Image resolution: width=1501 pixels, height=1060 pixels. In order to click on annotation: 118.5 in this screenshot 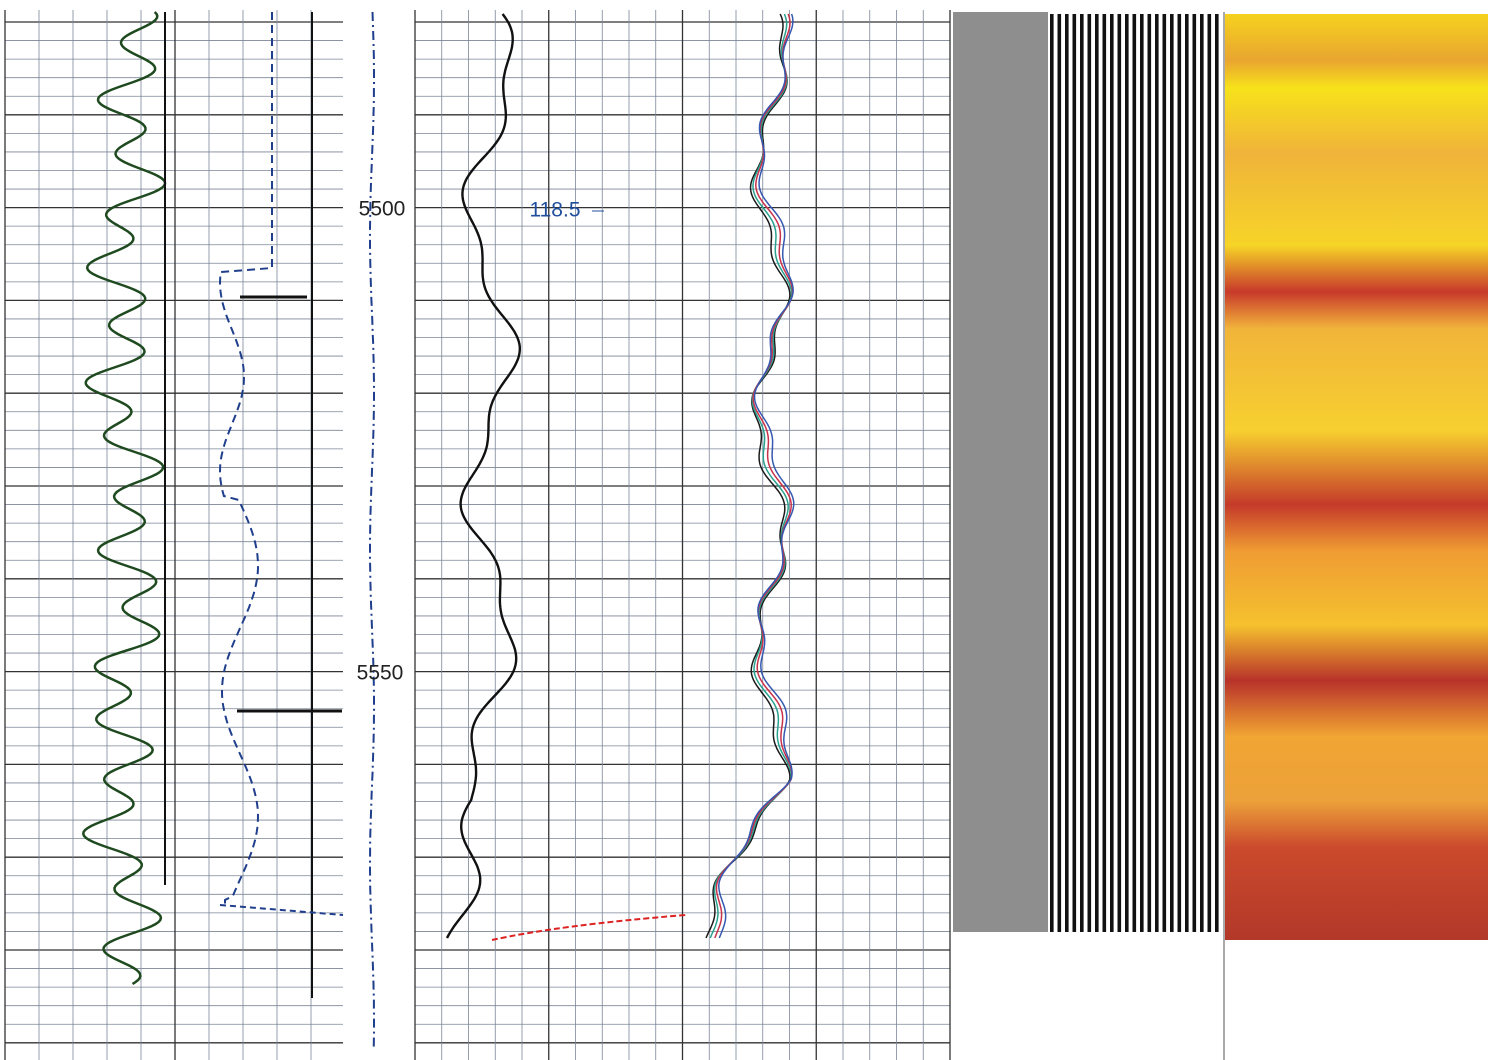, I will do `click(555, 210)`.